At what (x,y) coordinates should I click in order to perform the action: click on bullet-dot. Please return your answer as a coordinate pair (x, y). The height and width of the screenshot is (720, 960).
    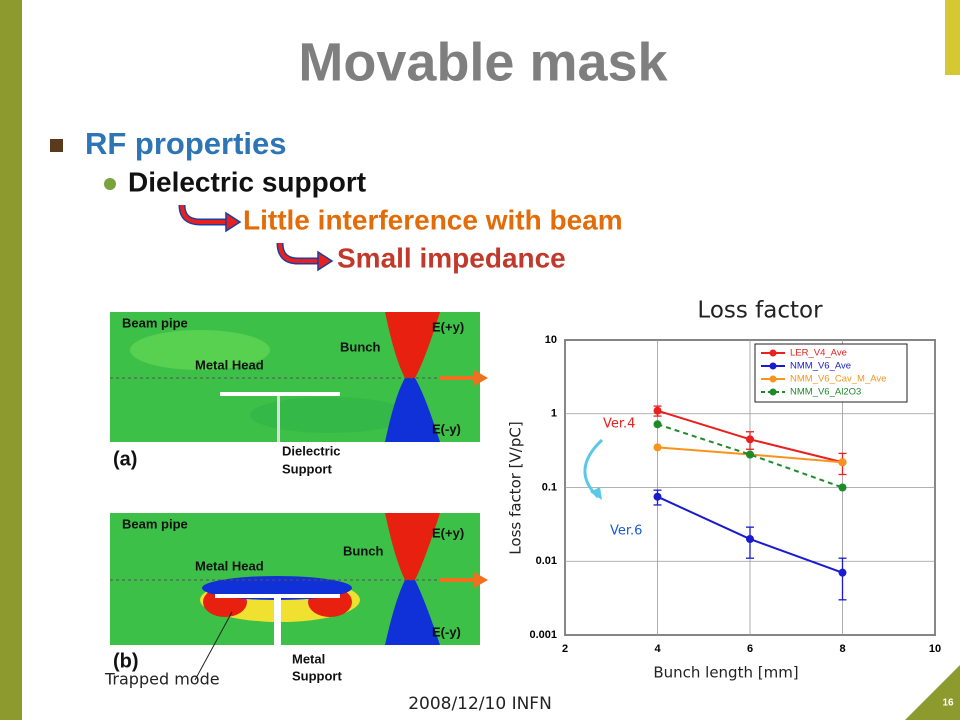
    Looking at the image, I should click on (110, 184).